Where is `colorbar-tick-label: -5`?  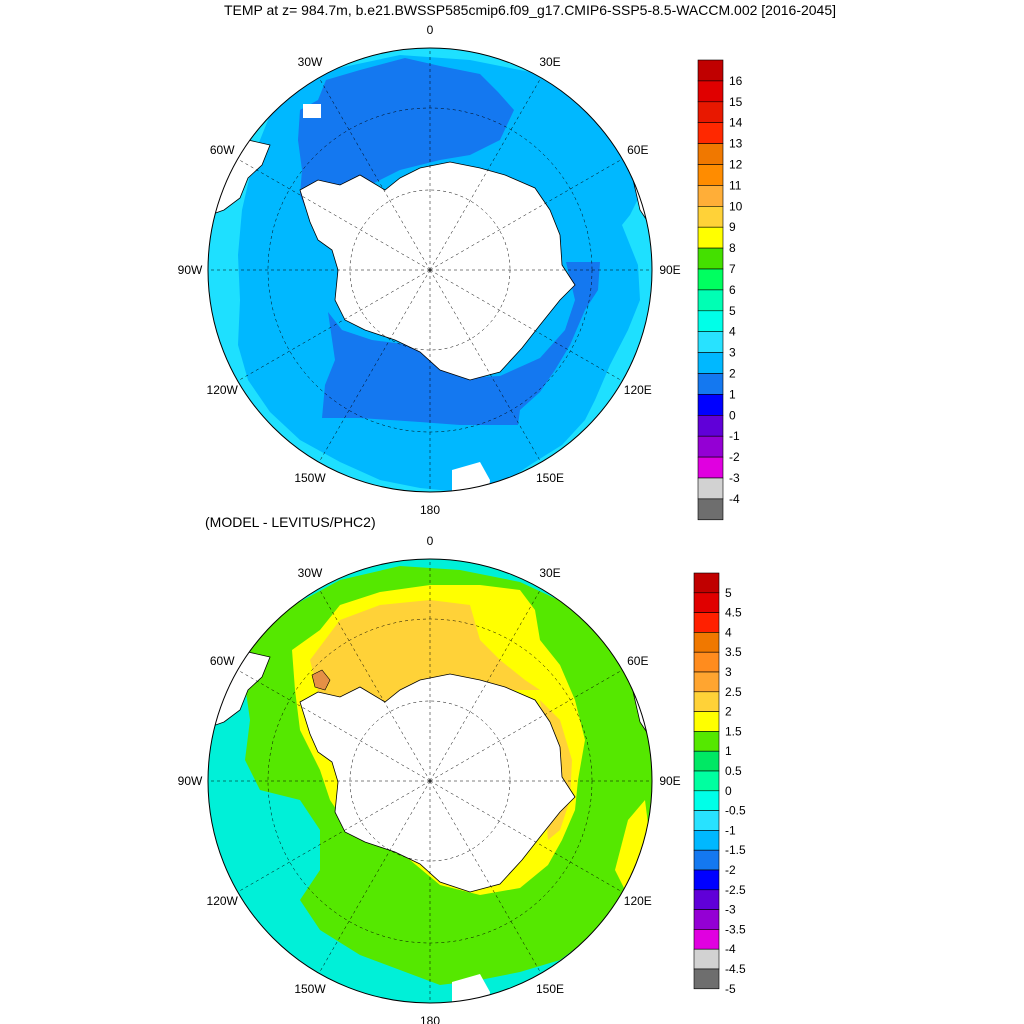
colorbar-tick-label: -5 is located at coordinates (730, 989).